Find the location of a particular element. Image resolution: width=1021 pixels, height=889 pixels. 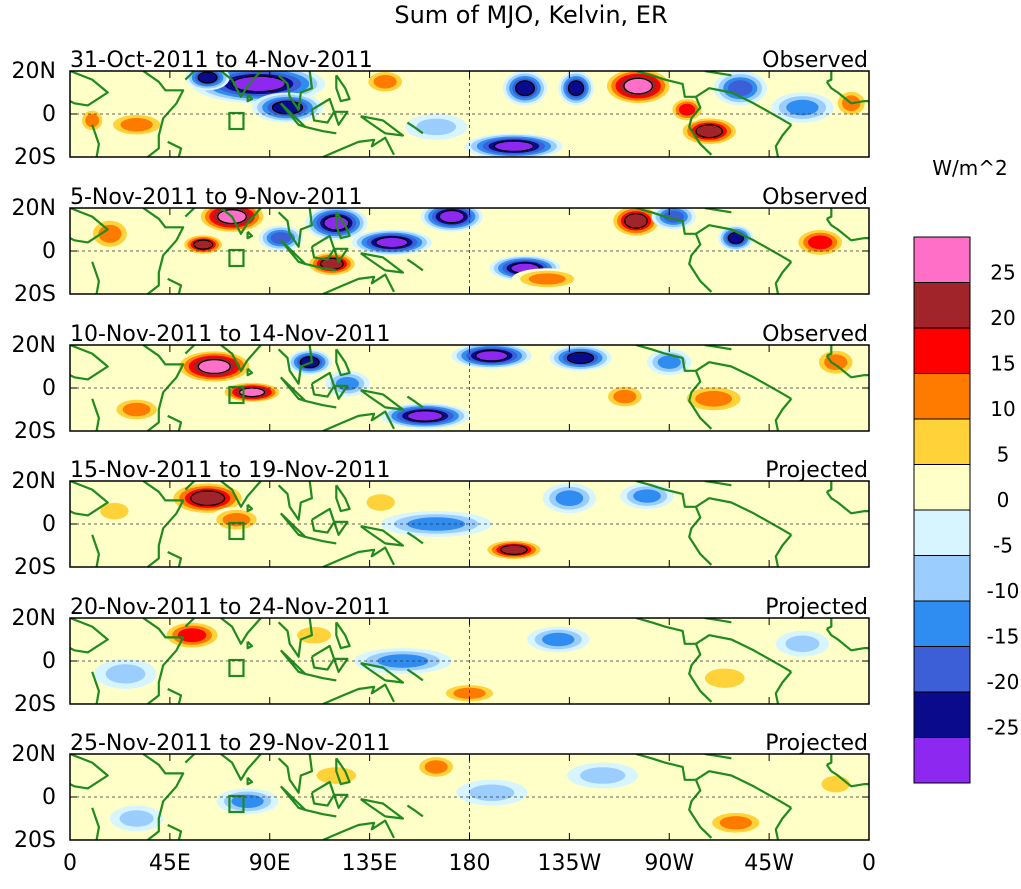

x-tick-label: 45W is located at coordinates (769, 863).